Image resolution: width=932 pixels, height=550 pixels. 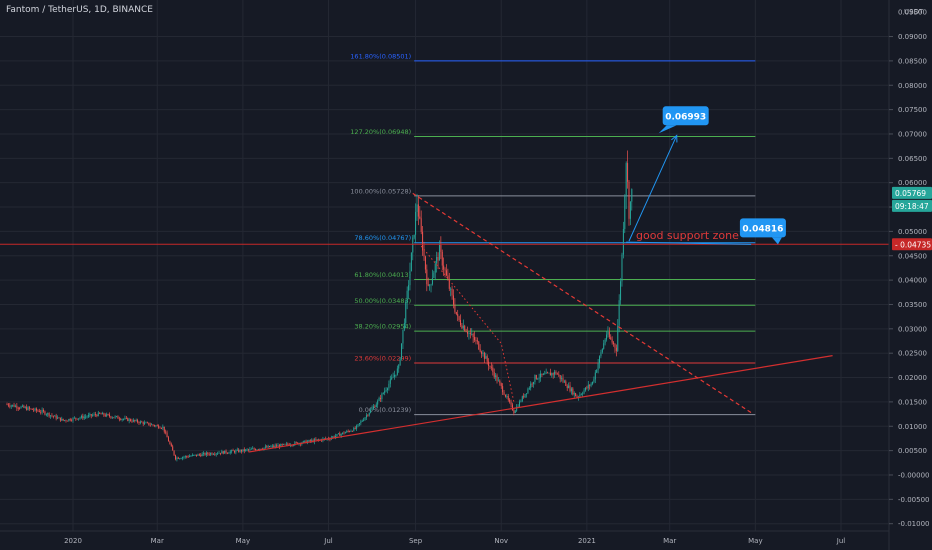 I want to click on projection-arrow, so click(x=653, y=188).